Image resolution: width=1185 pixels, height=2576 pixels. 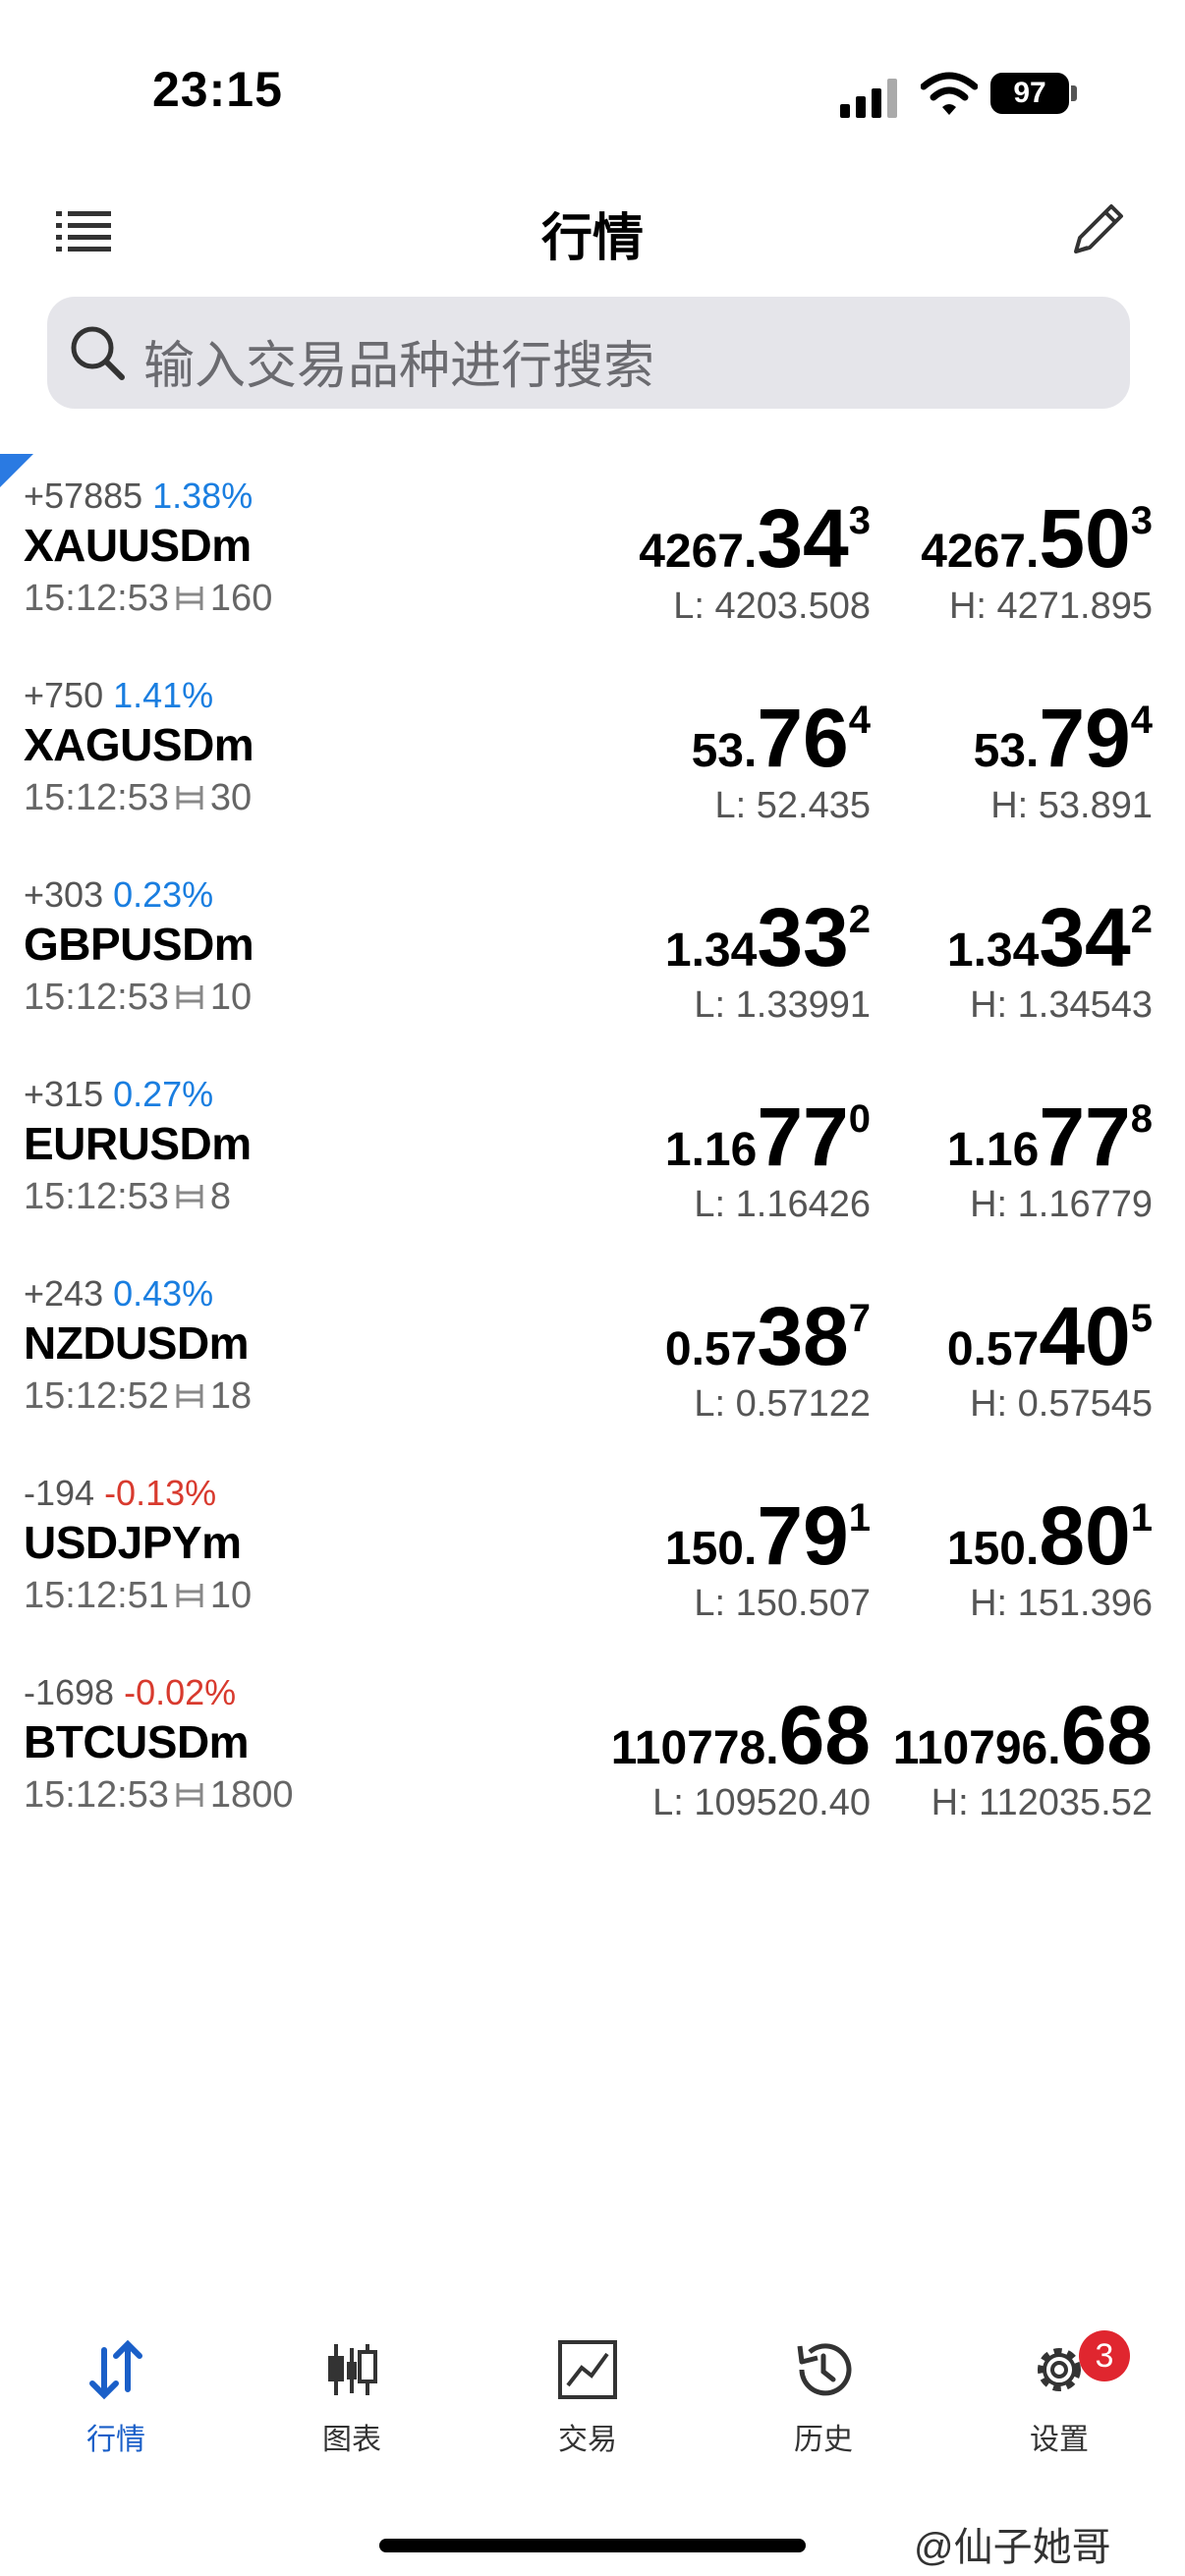 What do you see at coordinates (825, 2369) in the screenshot?
I see `history-icon` at bounding box center [825, 2369].